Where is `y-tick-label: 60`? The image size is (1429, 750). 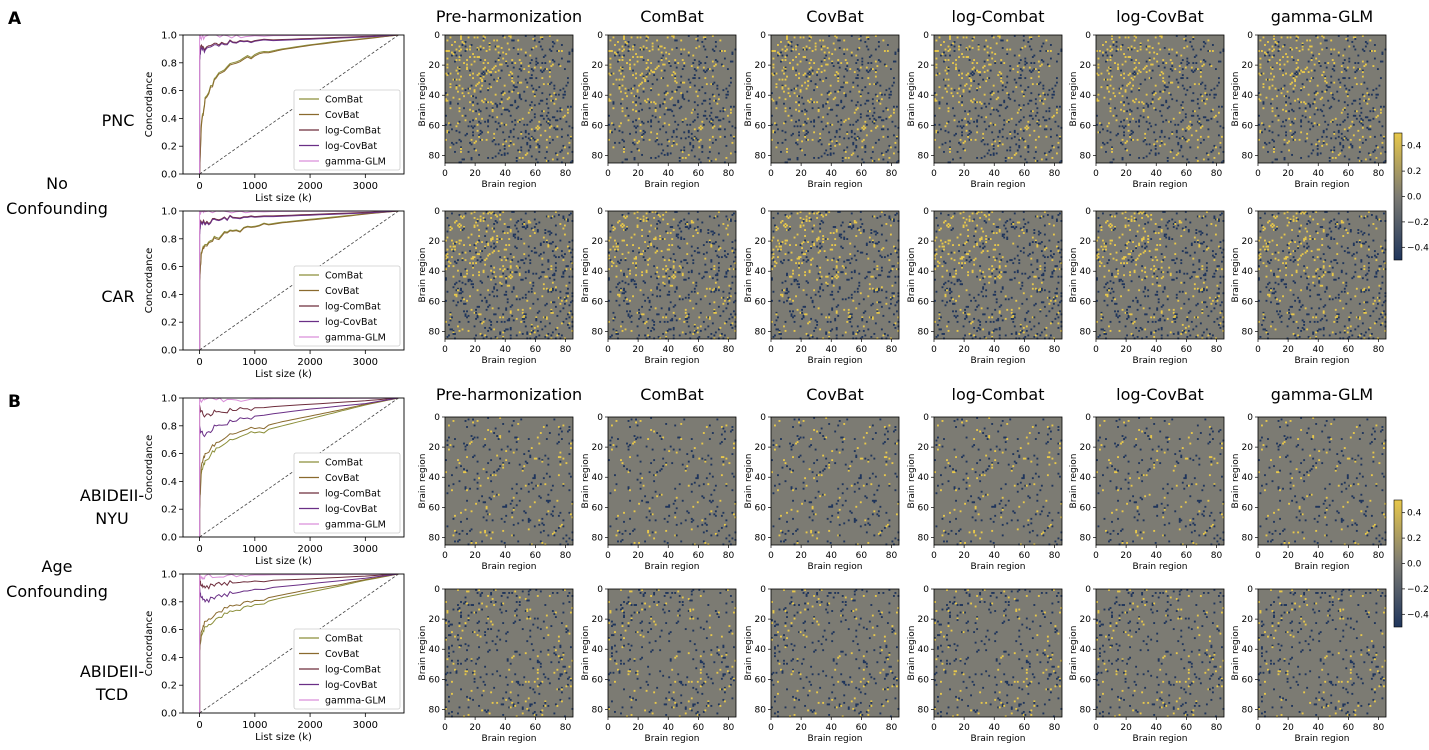
y-tick-label: 60 is located at coordinates (598, 126).